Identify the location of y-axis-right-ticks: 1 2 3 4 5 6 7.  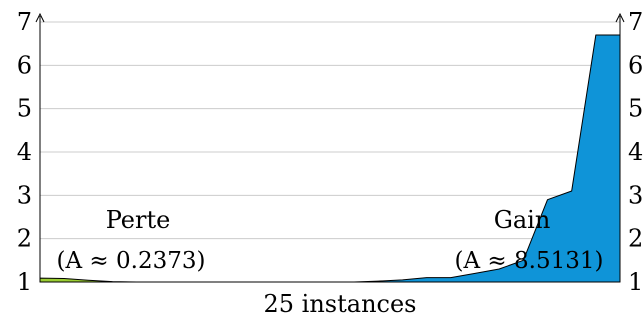
(635, 152).